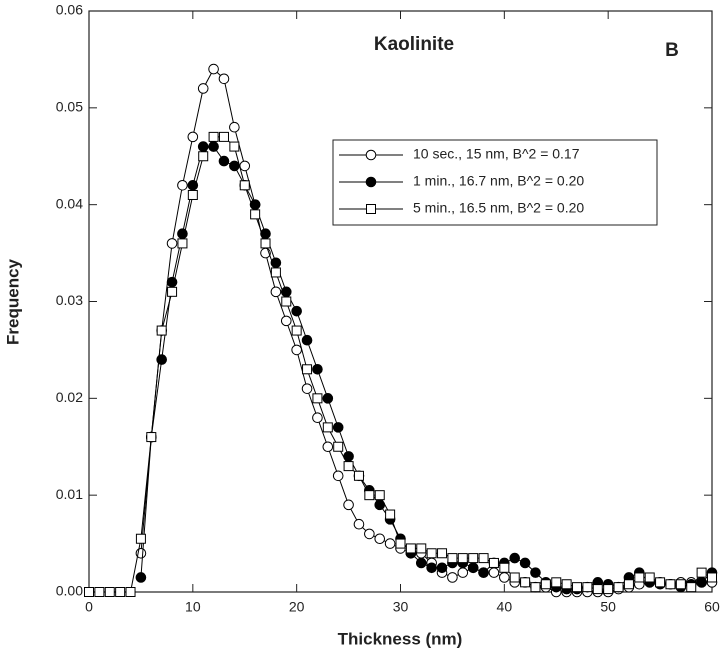 The image size is (722, 654). What do you see at coordinates (69, 494) in the screenshot?
I see `y-tick-label: 0.01` at bounding box center [69, 494].